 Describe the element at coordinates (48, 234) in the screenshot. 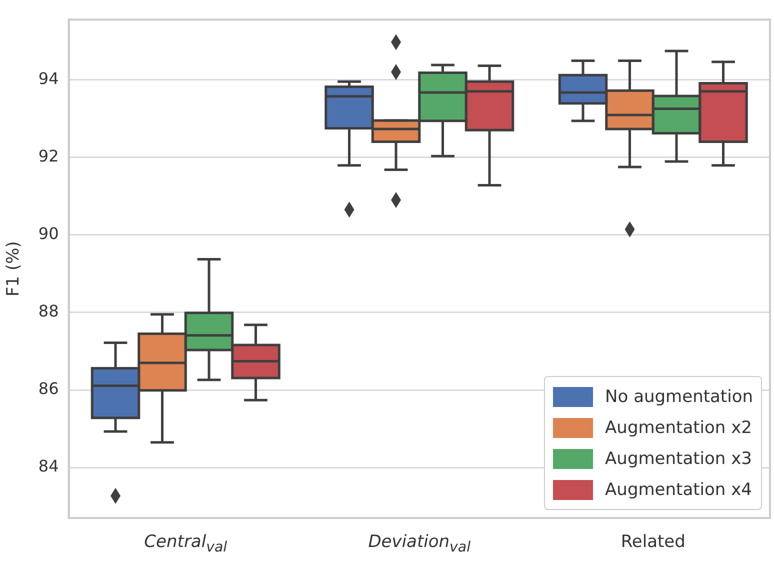

I see `y-tick-label: 90` at that location.